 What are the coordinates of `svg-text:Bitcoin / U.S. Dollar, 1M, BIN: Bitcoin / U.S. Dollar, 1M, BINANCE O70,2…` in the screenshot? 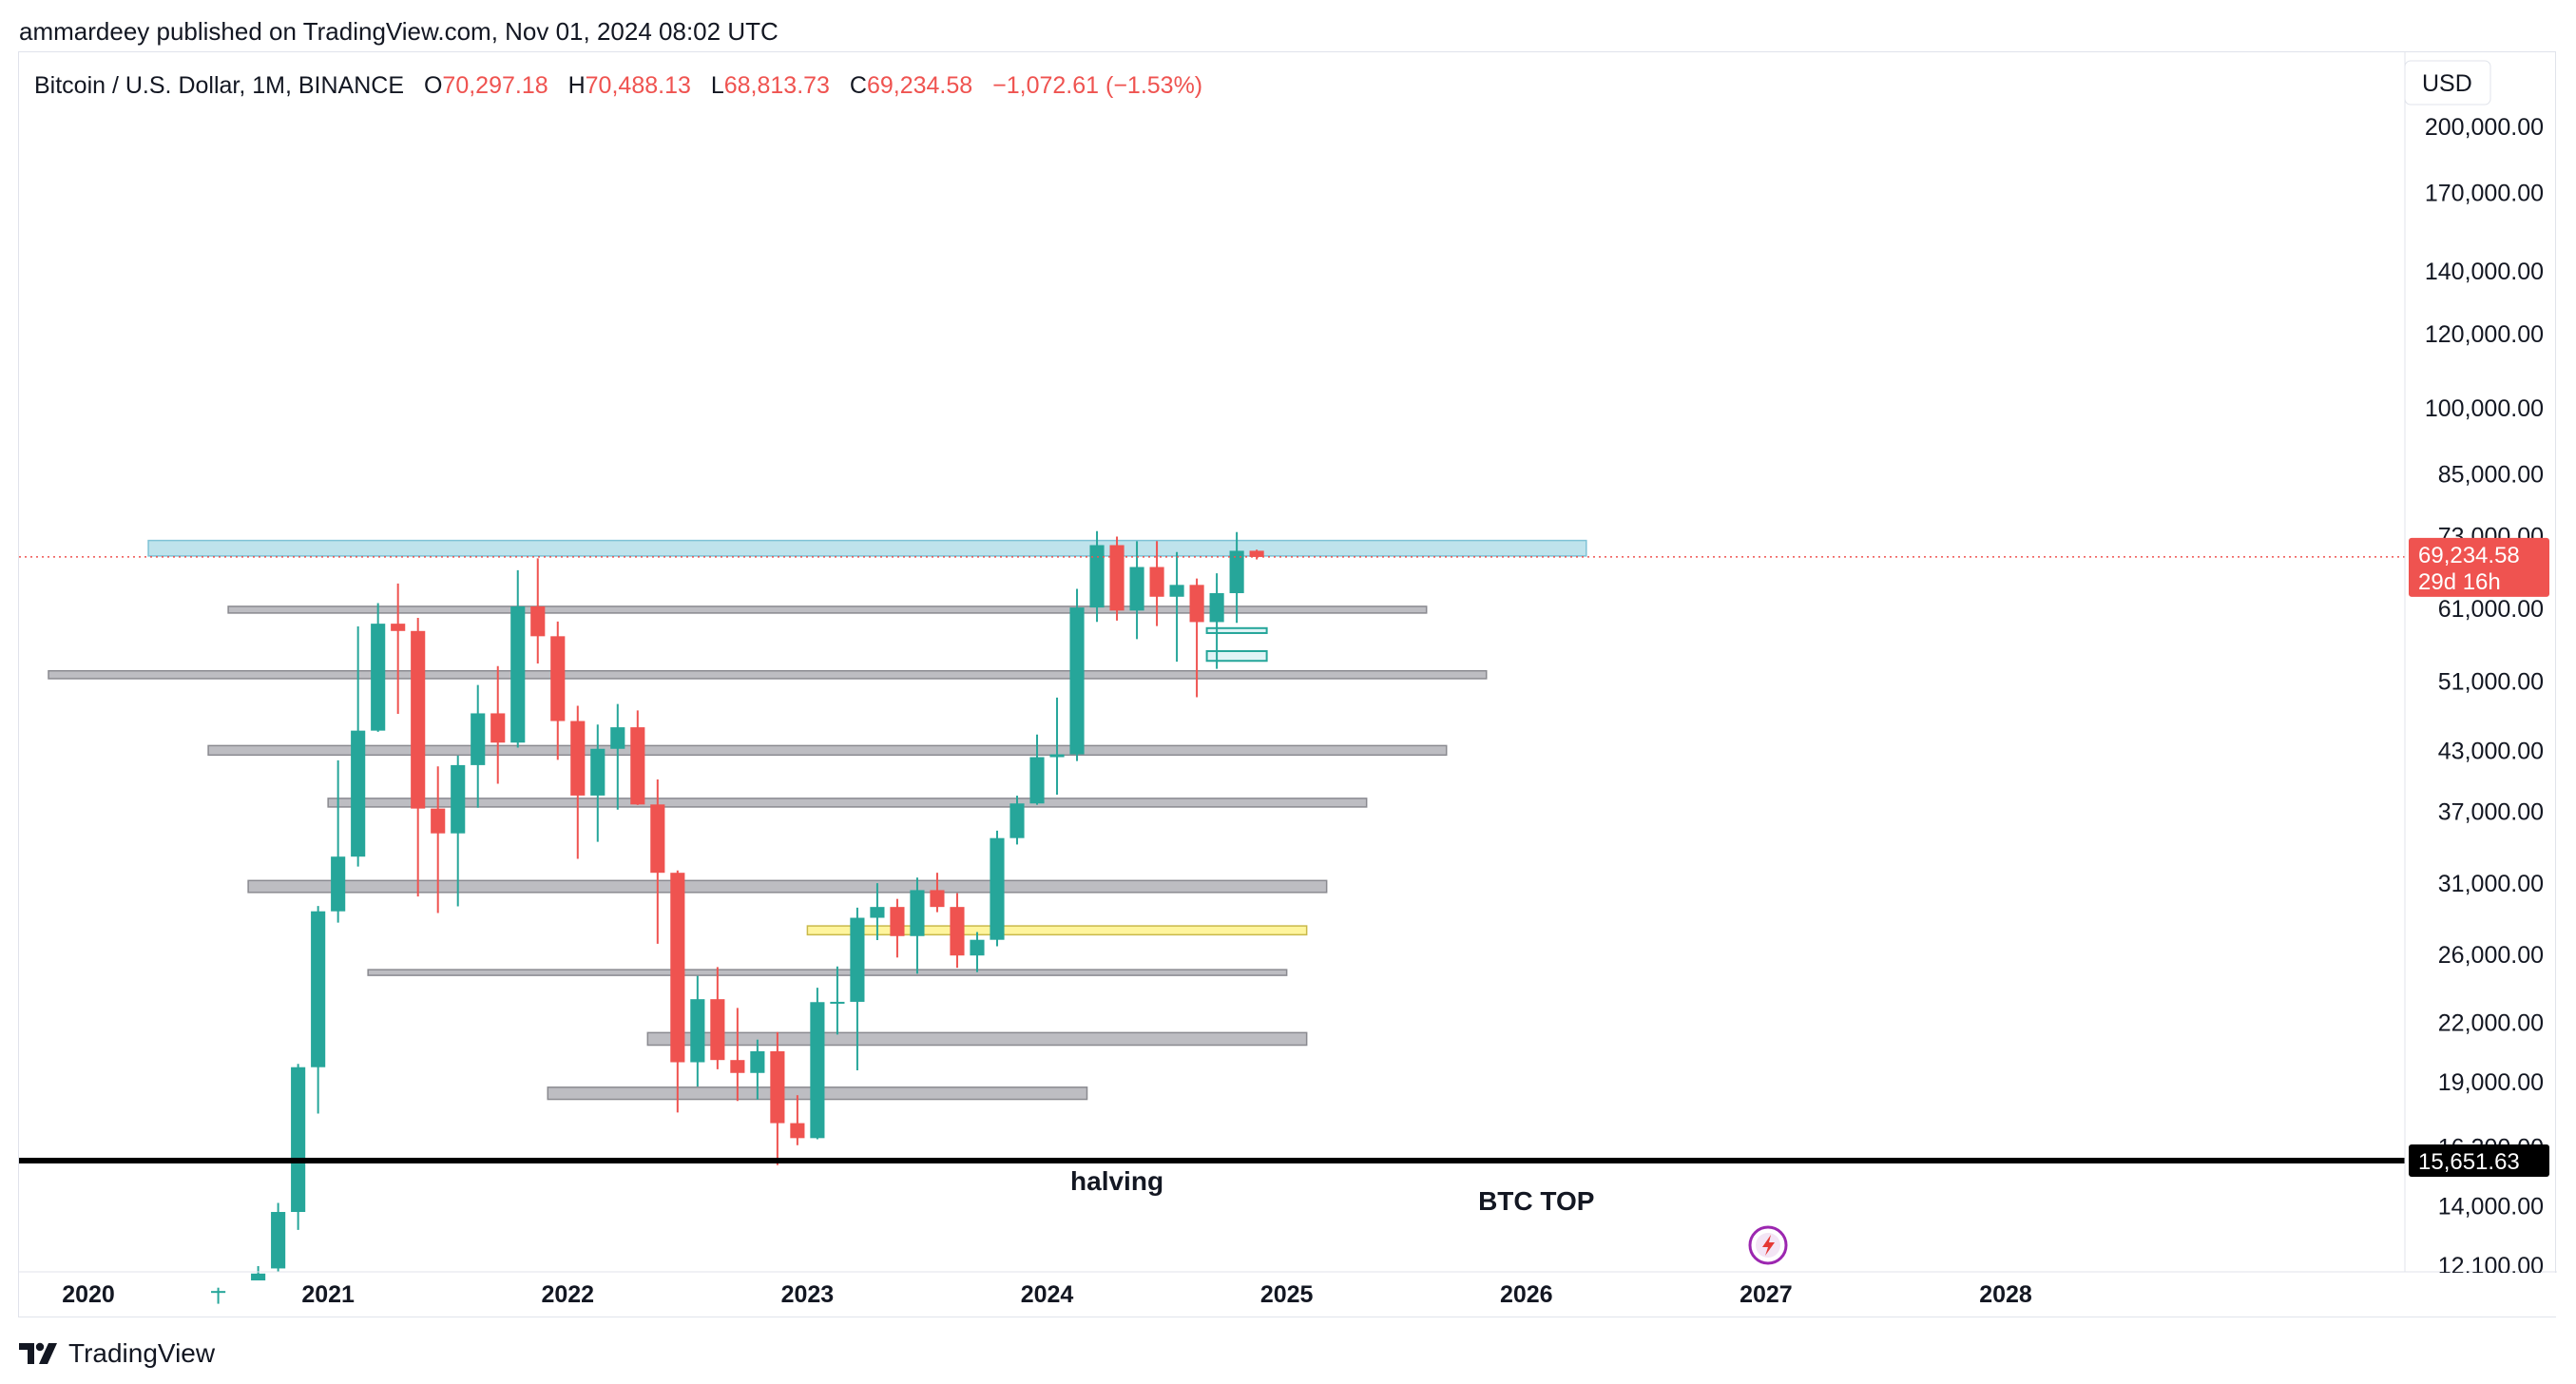 It's located at (618, 85).